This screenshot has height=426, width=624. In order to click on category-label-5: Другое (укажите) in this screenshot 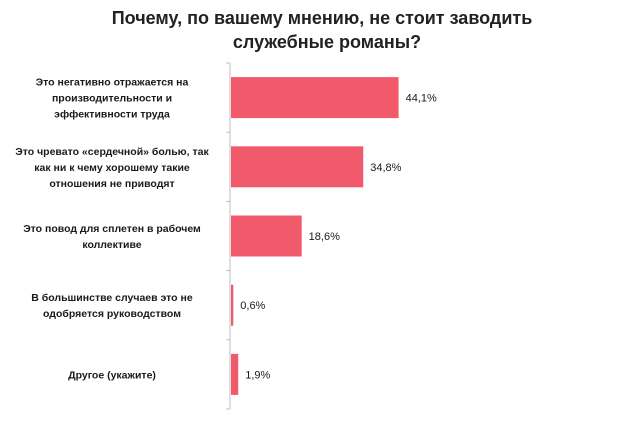, I will do `click(112, 375)`.